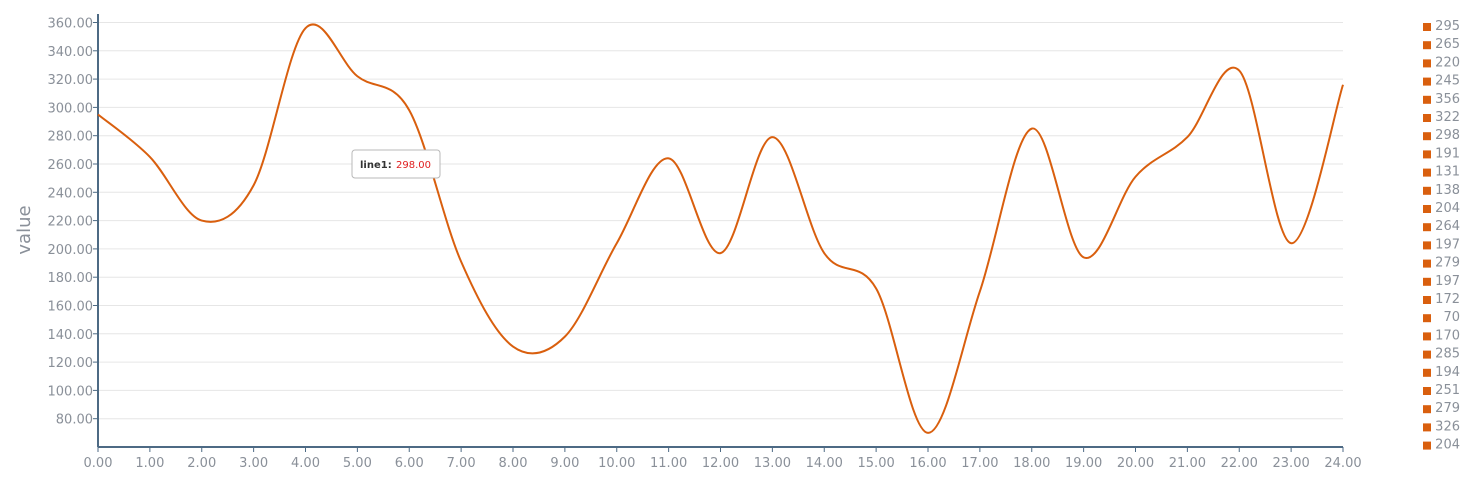 Image resolution: width=1482 pixels, height=488 pixels. Describe the element at coordinates (1447, 190) in the screenshot. I see `legend-label: 138` at that location.